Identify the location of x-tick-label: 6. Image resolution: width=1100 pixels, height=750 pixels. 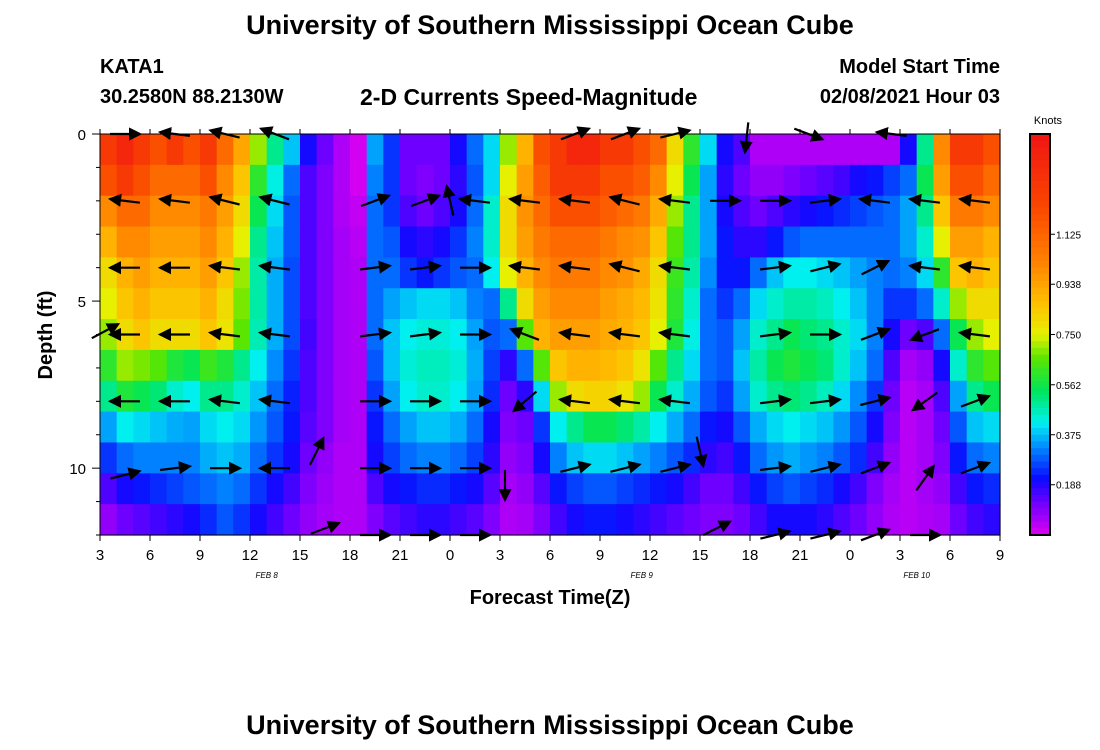
(950, 555).